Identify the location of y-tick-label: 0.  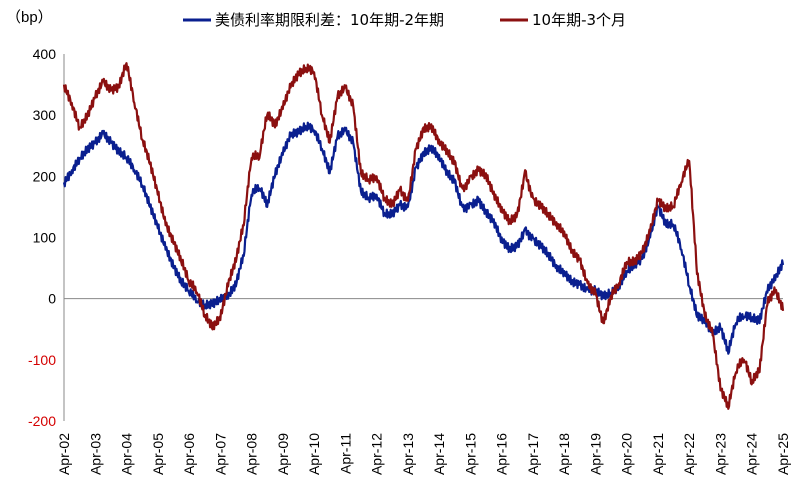
(52, 299).